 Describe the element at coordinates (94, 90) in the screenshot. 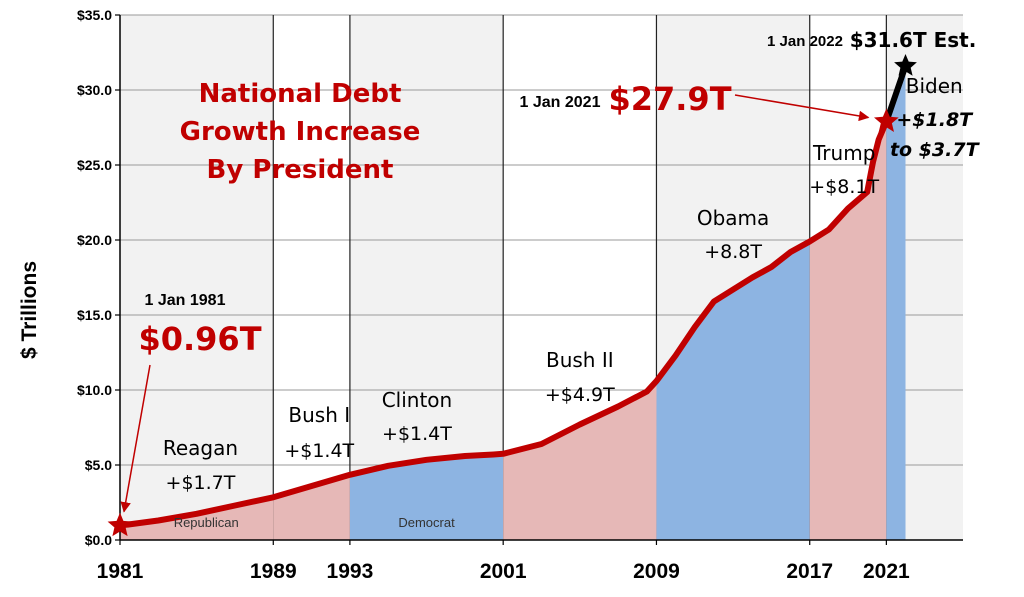

I see `y-tick-label: $30.0` at that location.